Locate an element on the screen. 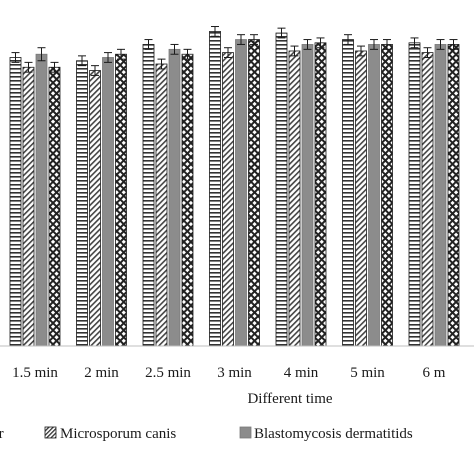  bar-s1-6-m is located at coordinates (414, 194).